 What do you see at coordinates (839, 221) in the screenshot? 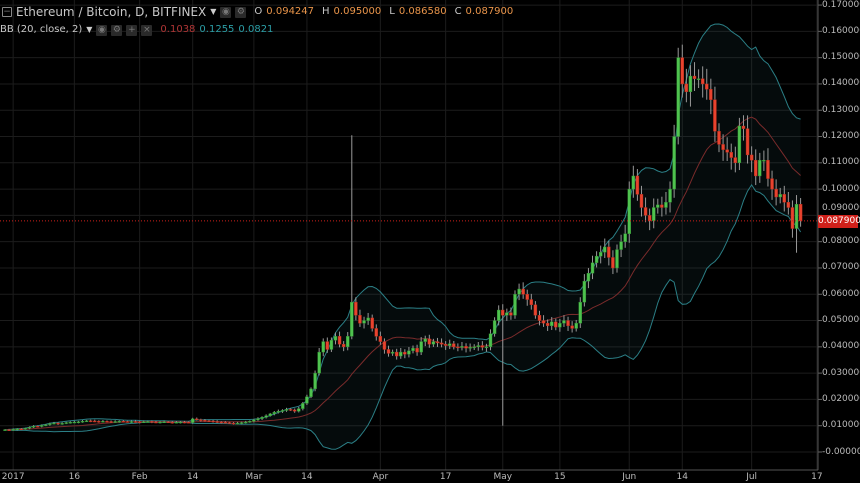
I see `last-price-label: 0.087900` at bounding box center [839, 221].